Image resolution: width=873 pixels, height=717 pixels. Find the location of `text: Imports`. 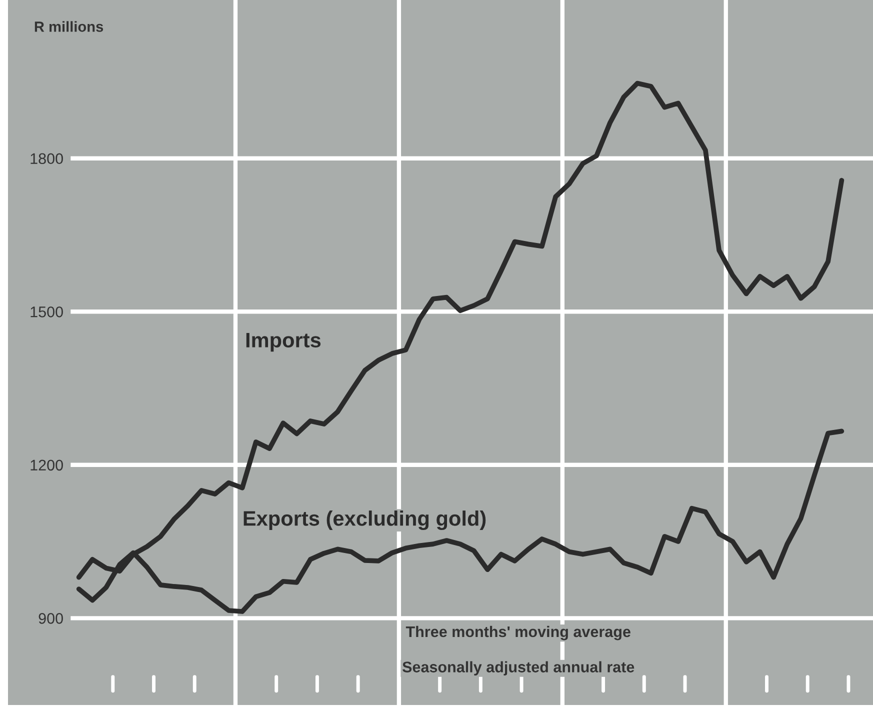

text: Imports is located at coordinates (283, 342).